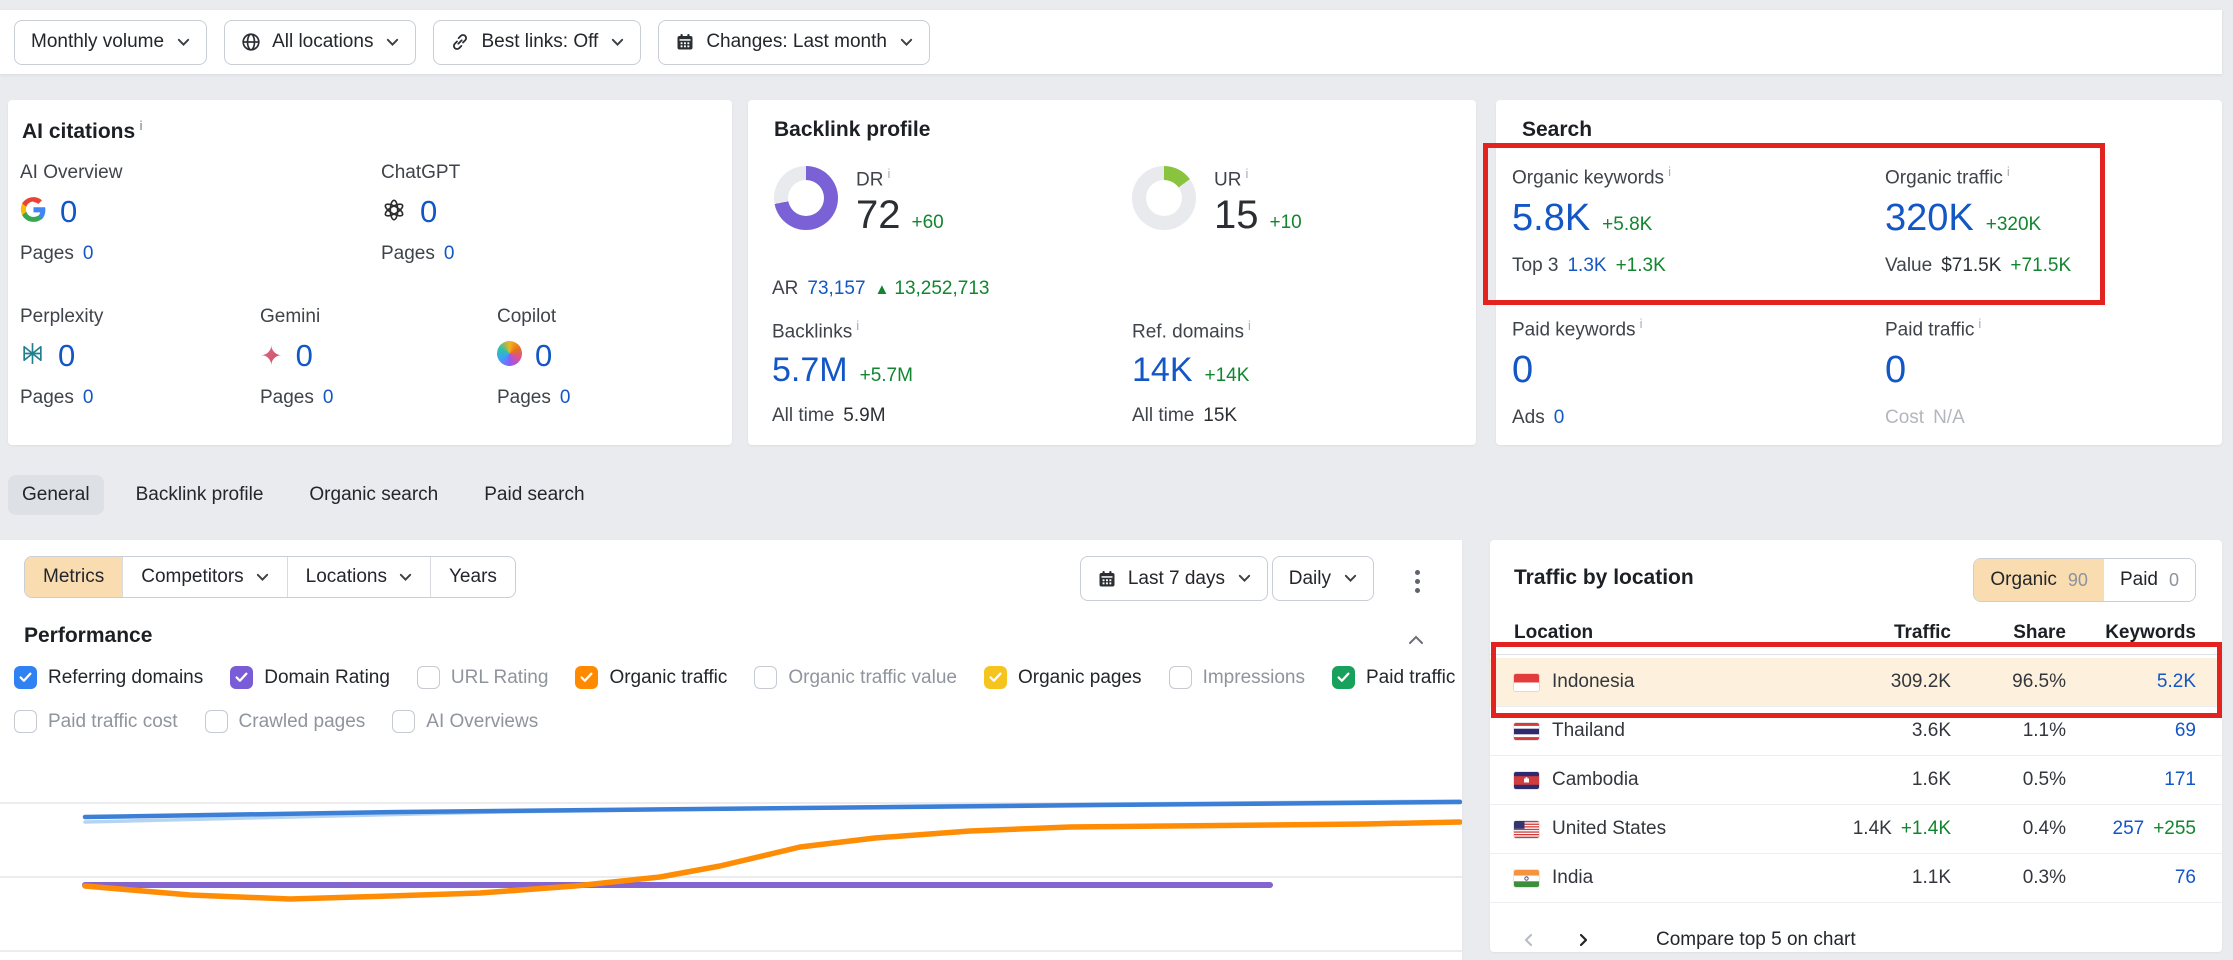 This screenshot has width=2233, height=960. Describe the element at coordinates (1523, 370) in the screenshot. I see `paid-keywords-value: 0` at that location.